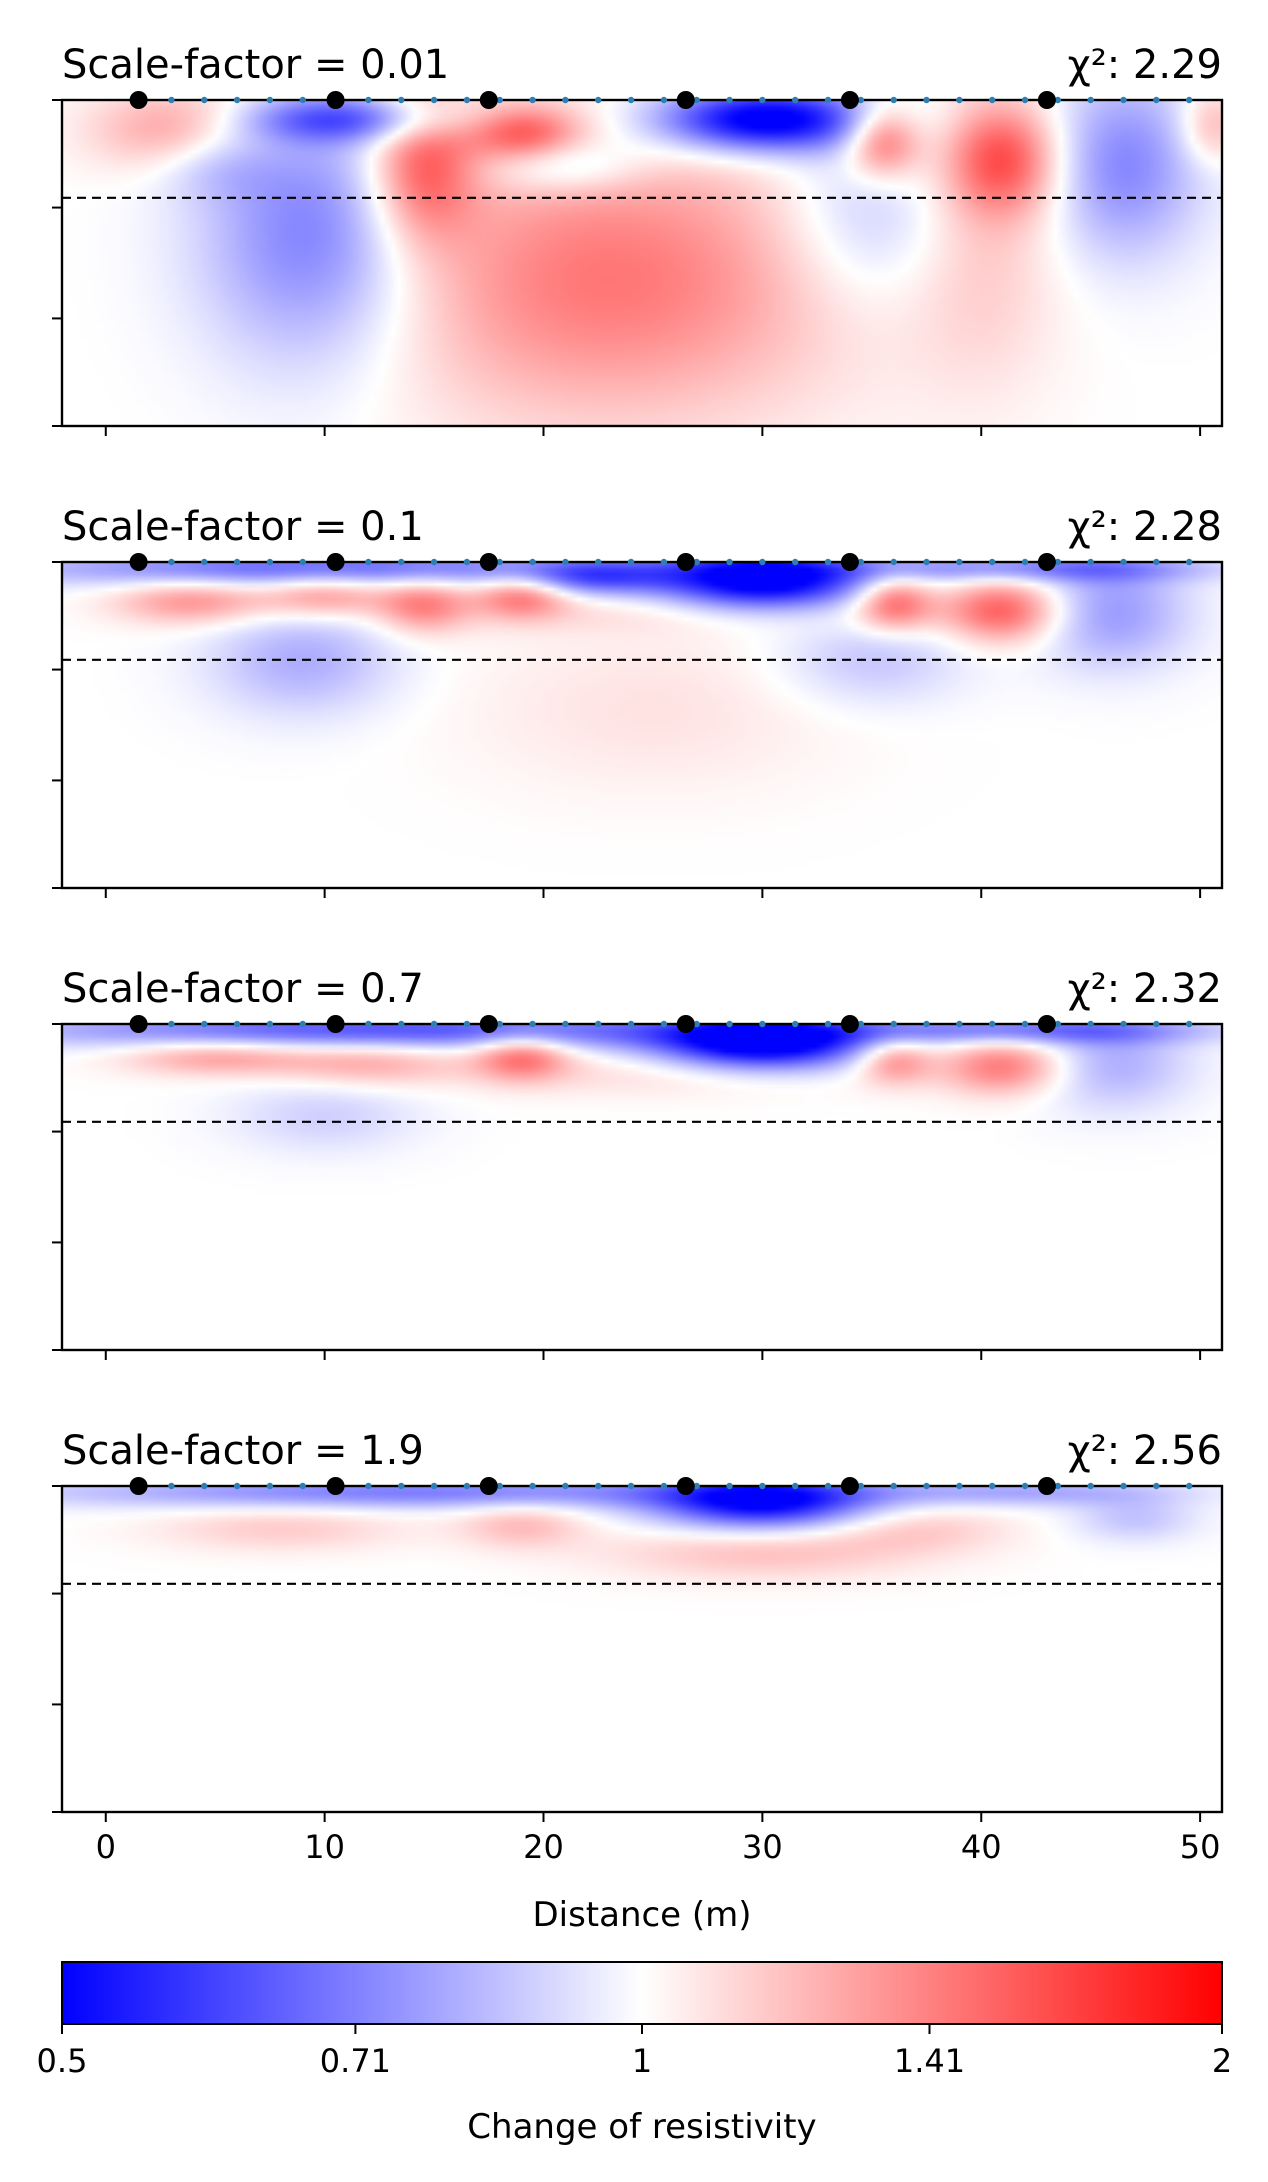 Image resolution: width=1268 pixels, height=2182 pixels. I want to click on colorbar-gradient, so click(642, 1993).